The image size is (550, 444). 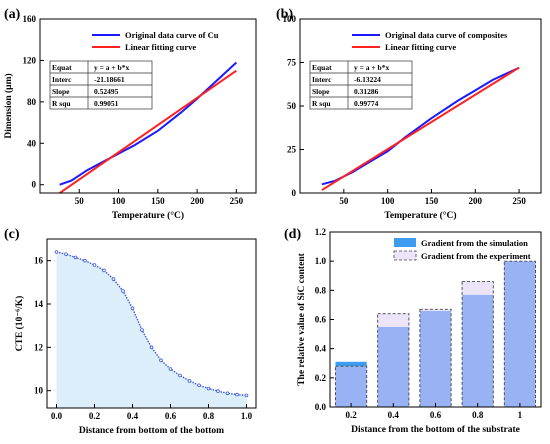 I want to click on fit-table-value: 0.52495, so click(x=106, y=91).